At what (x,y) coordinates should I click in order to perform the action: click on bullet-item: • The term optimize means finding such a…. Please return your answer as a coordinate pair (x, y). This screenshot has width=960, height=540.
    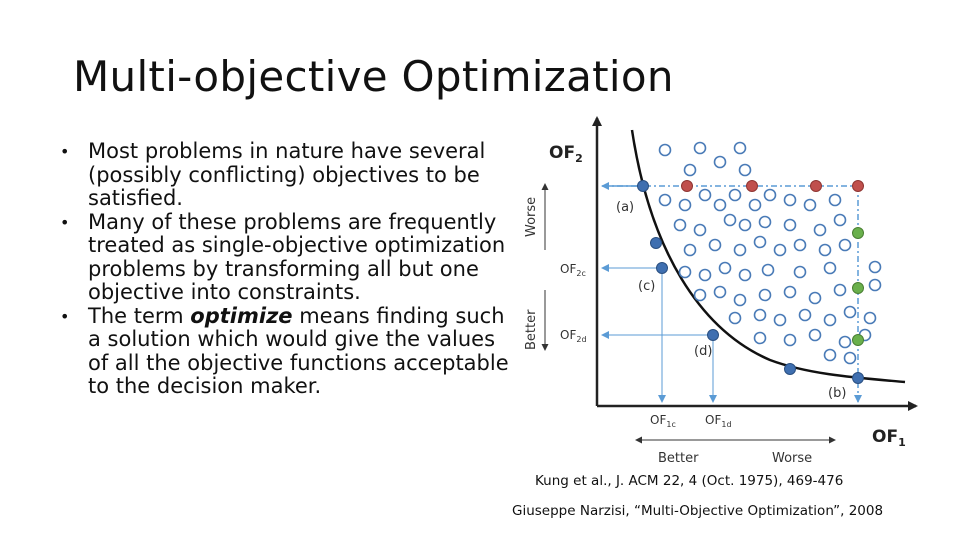
    Looking at the image, I should click on (285, 351).